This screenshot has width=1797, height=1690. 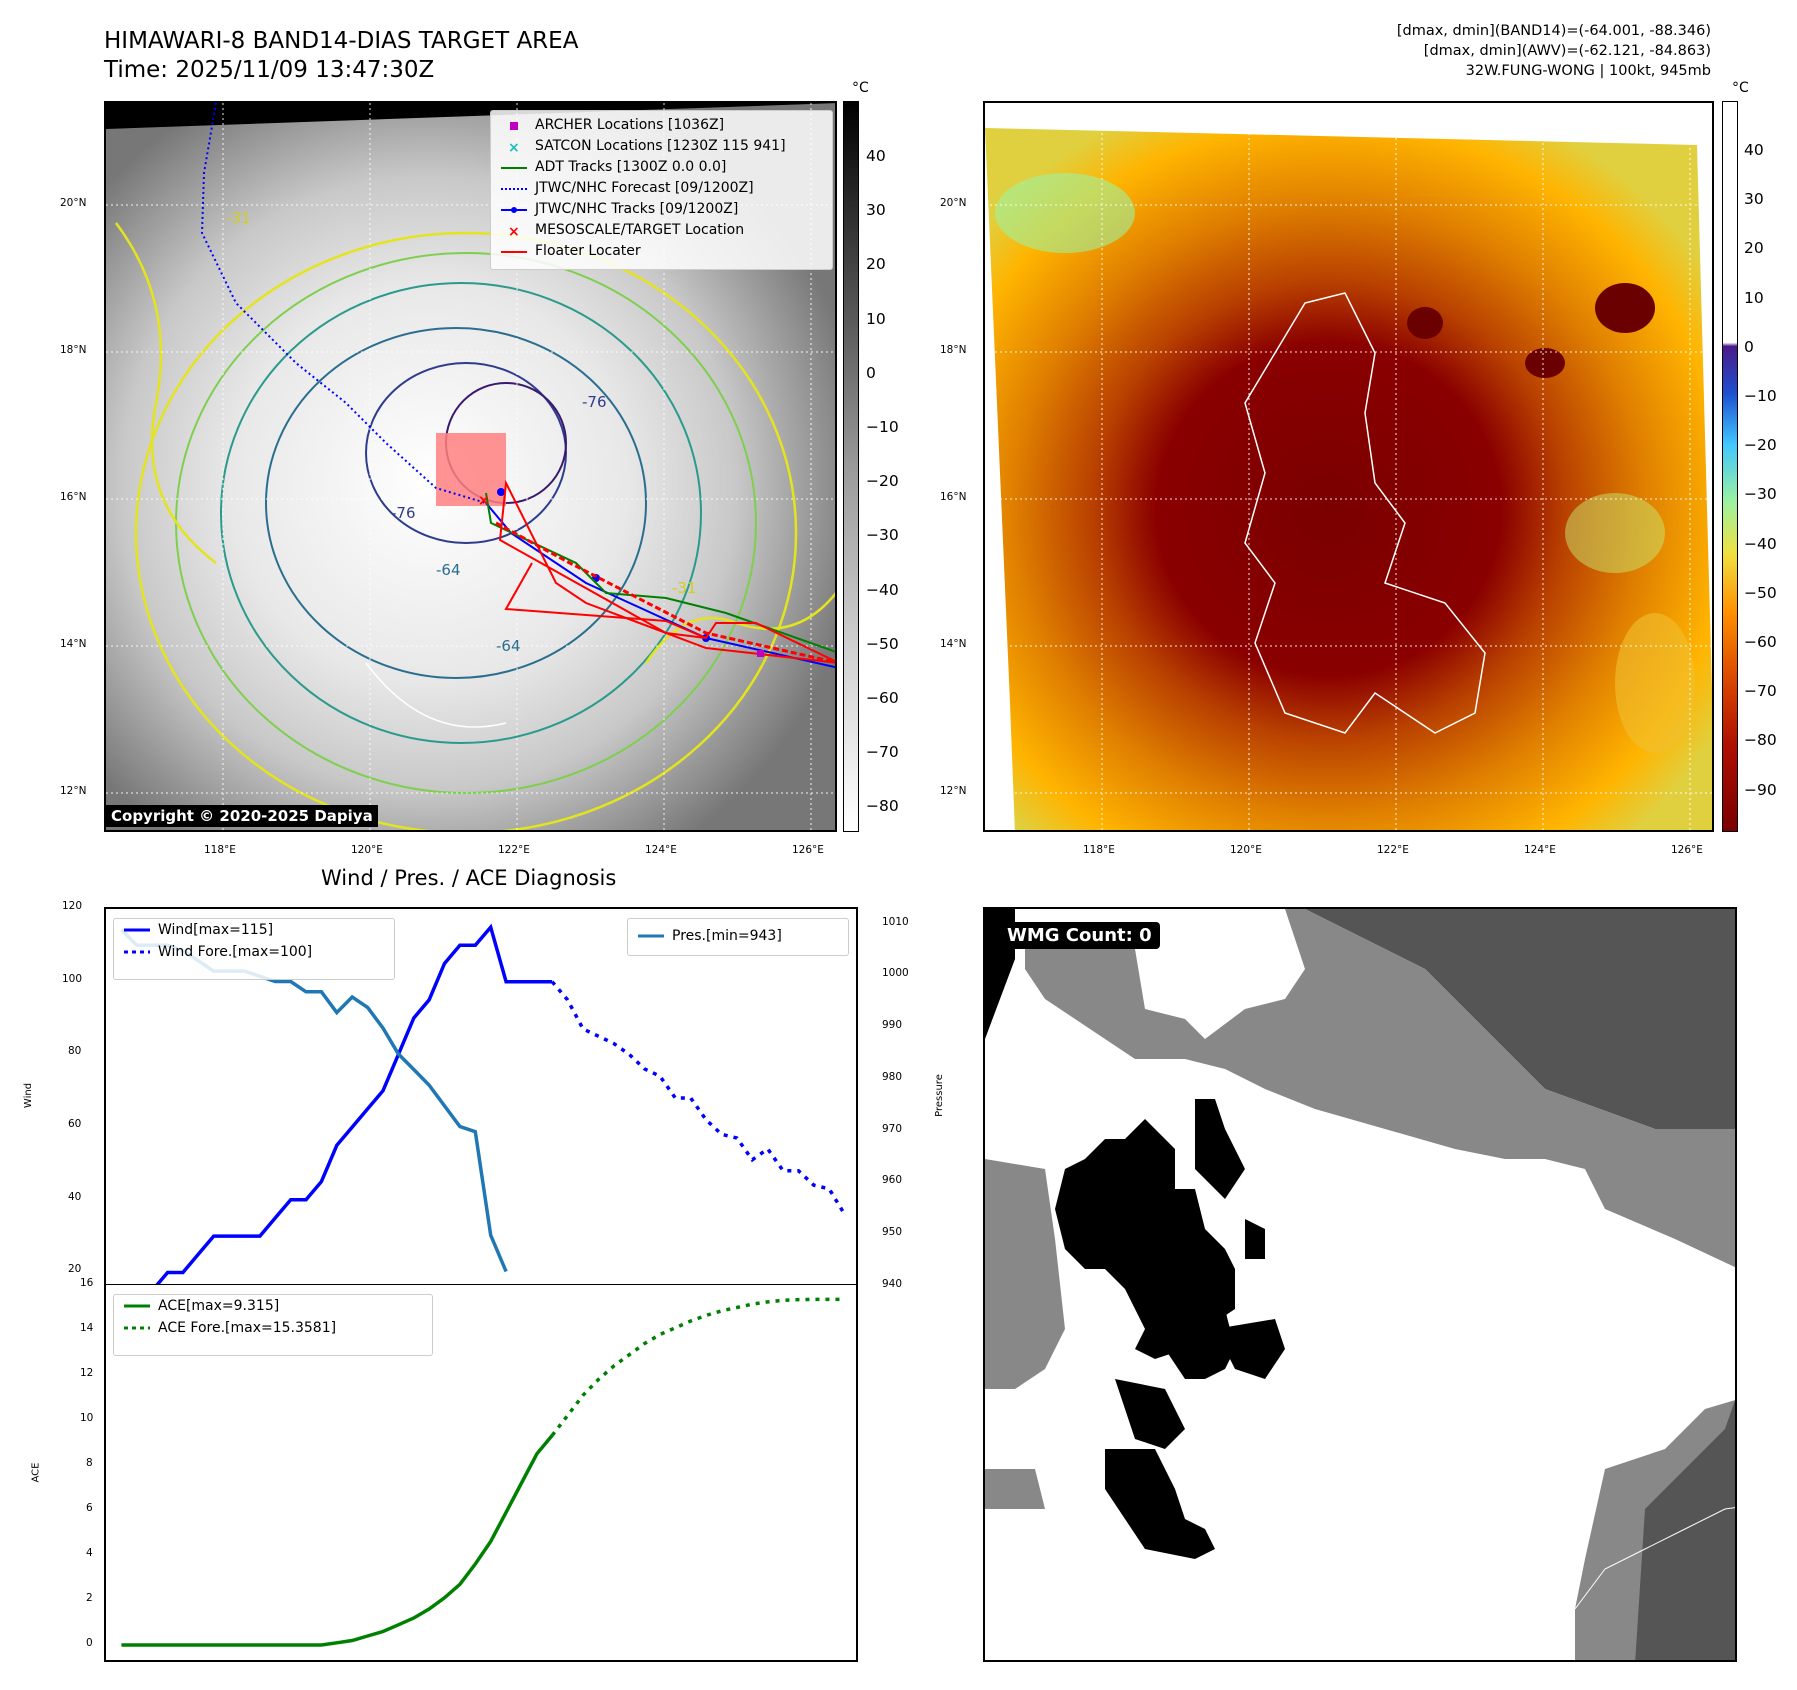 What do you see at coordinates (661, 209) in the screenshot?
I see `legend-item: JTWC/NHC Tracks [09/1200Z]` at bounding box center [661, 209].